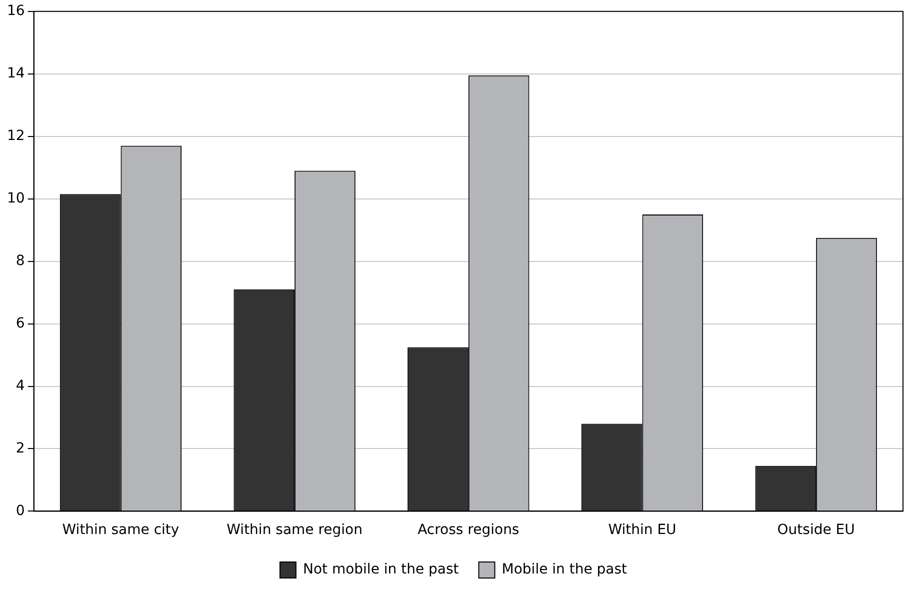 This screenshot has height=592, width=913. Describe the element at coordinates (381, 570) in the screenshot. I see `legend-label: Not mobile in the past` at that location.